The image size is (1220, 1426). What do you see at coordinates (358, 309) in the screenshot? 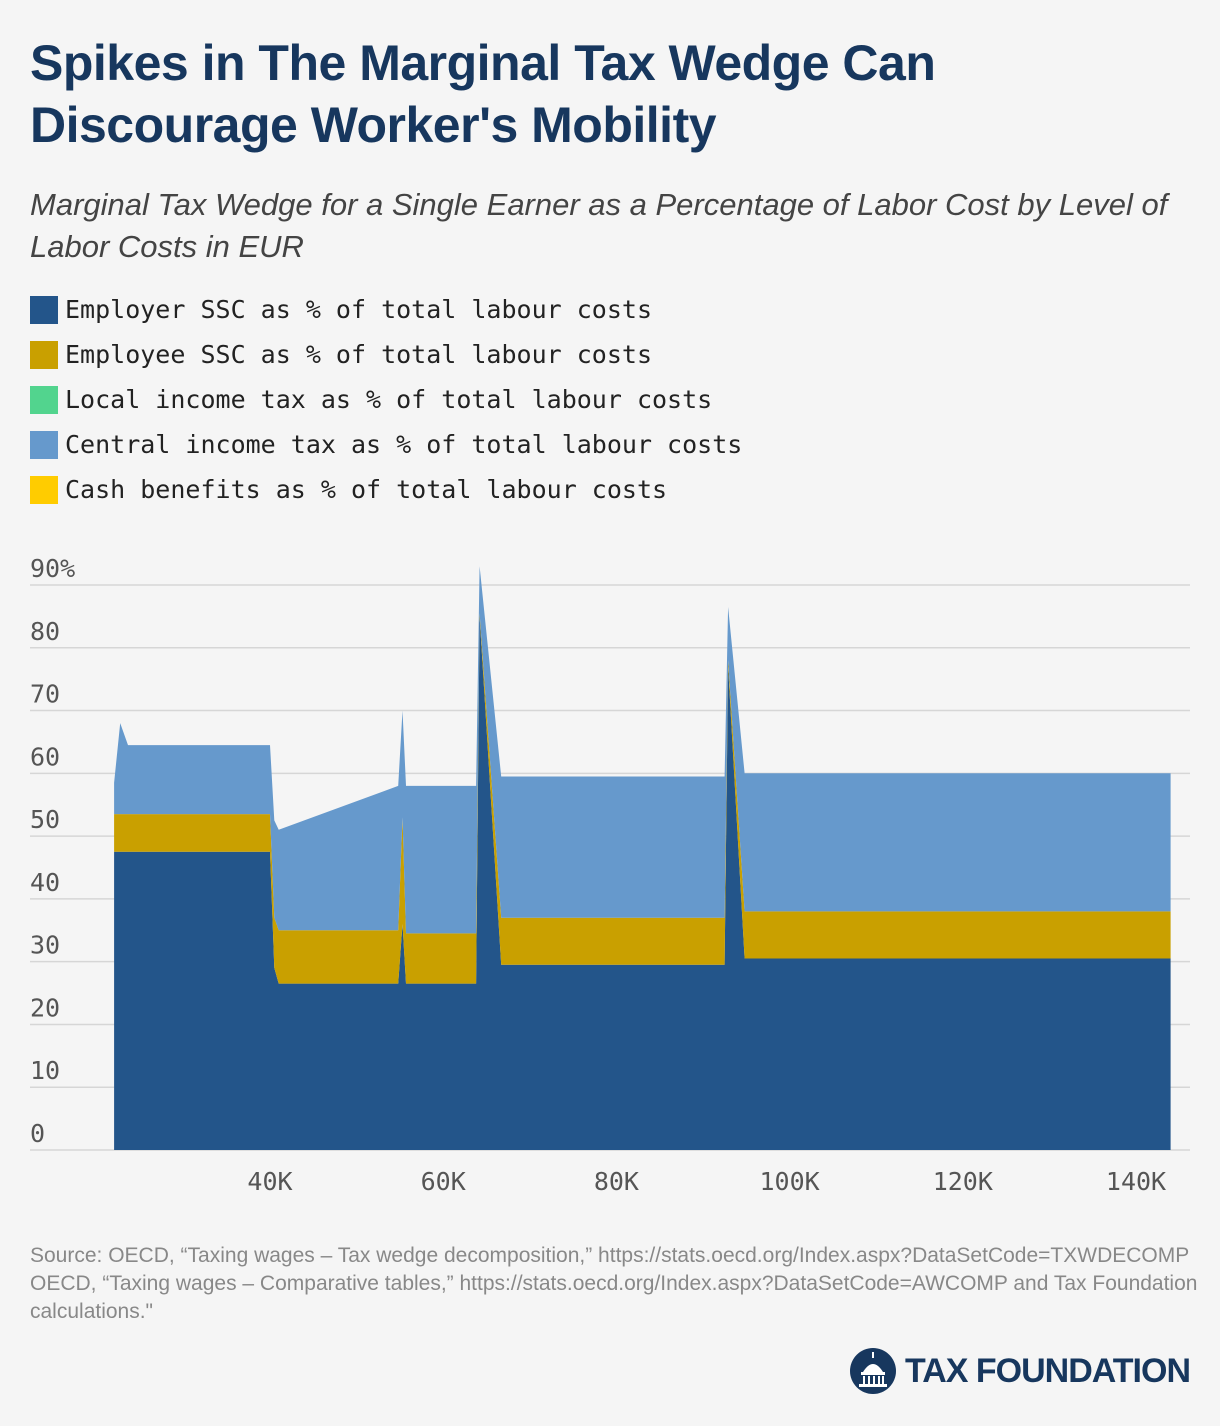
I see `legend-label-employer-ssc: Employer SSC as % of total labour costs` at bounding box center [358, 309].